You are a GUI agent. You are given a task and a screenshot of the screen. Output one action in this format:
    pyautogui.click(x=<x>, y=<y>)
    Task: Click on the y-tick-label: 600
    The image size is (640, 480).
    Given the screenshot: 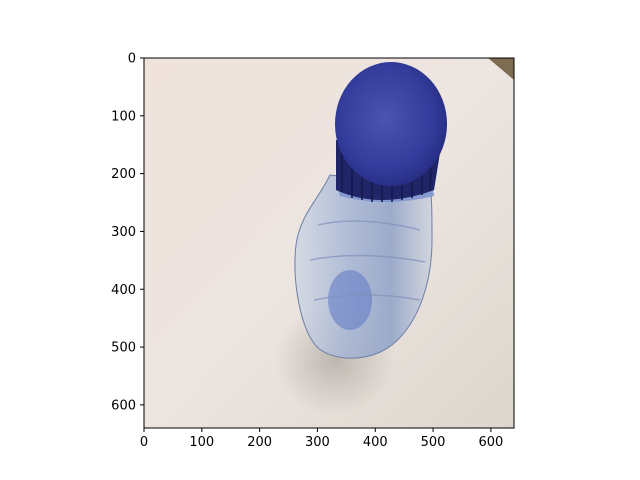 What is the action you would take?
    pyautogui.click(x=123, y=405)
    